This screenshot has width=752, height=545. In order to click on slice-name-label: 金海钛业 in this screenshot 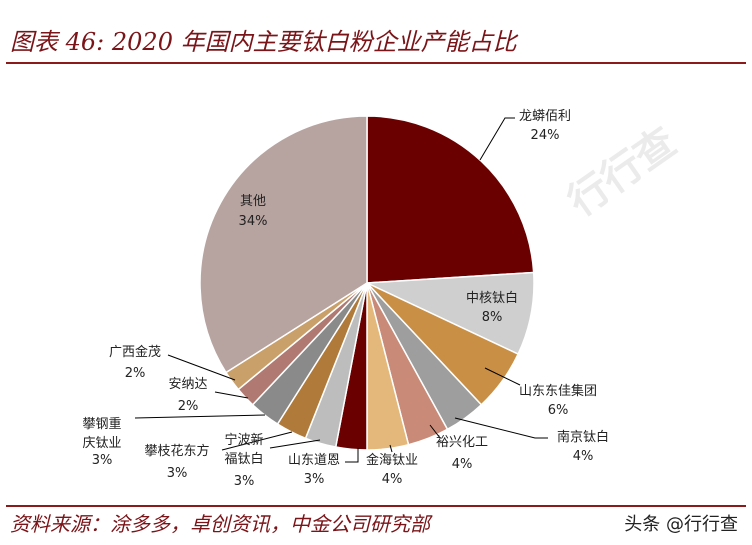, I will do `click(392, 460)`.